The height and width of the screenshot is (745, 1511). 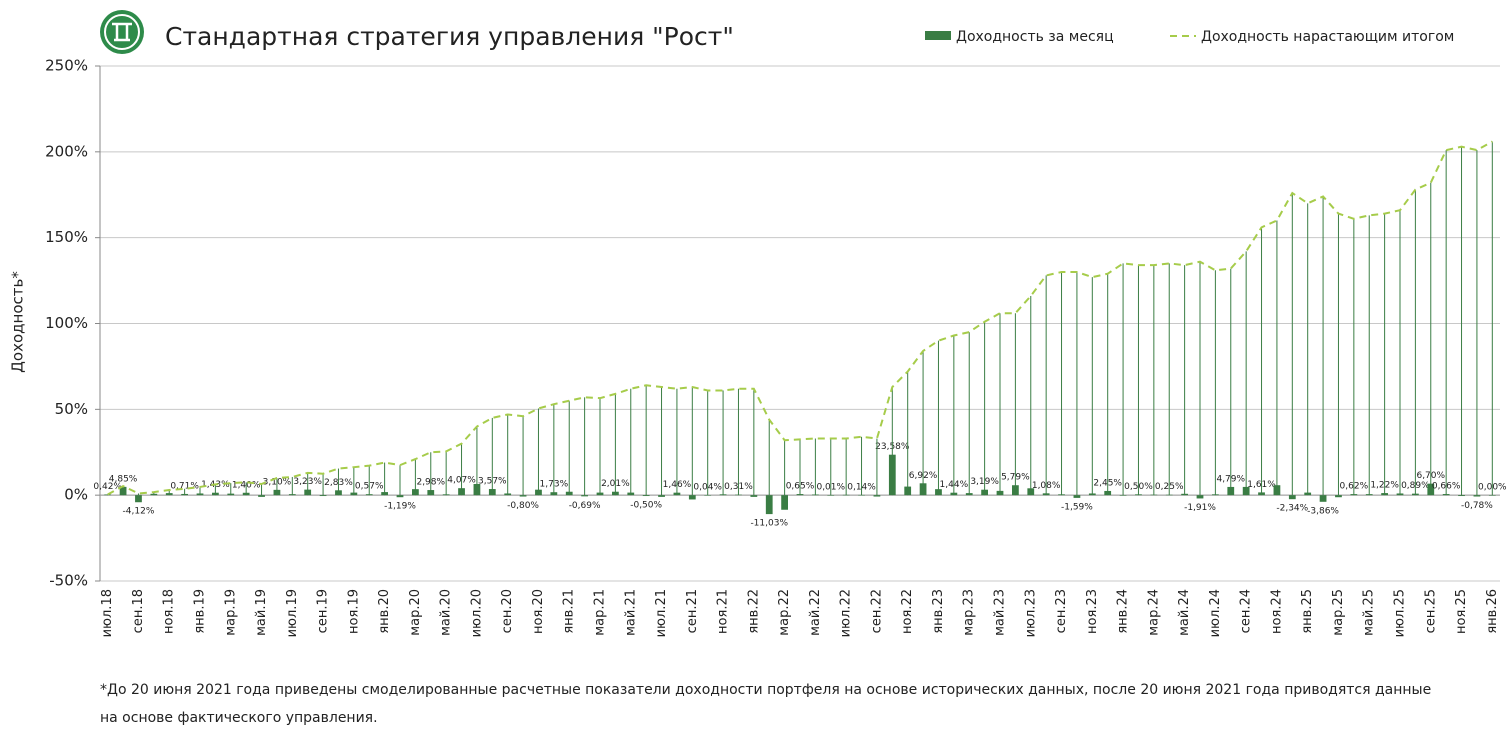 What do you see at coordinates (1307, 611) in the screenshot?
I see `x-tick-label: янв.25` at bounding box center [1307, 611].